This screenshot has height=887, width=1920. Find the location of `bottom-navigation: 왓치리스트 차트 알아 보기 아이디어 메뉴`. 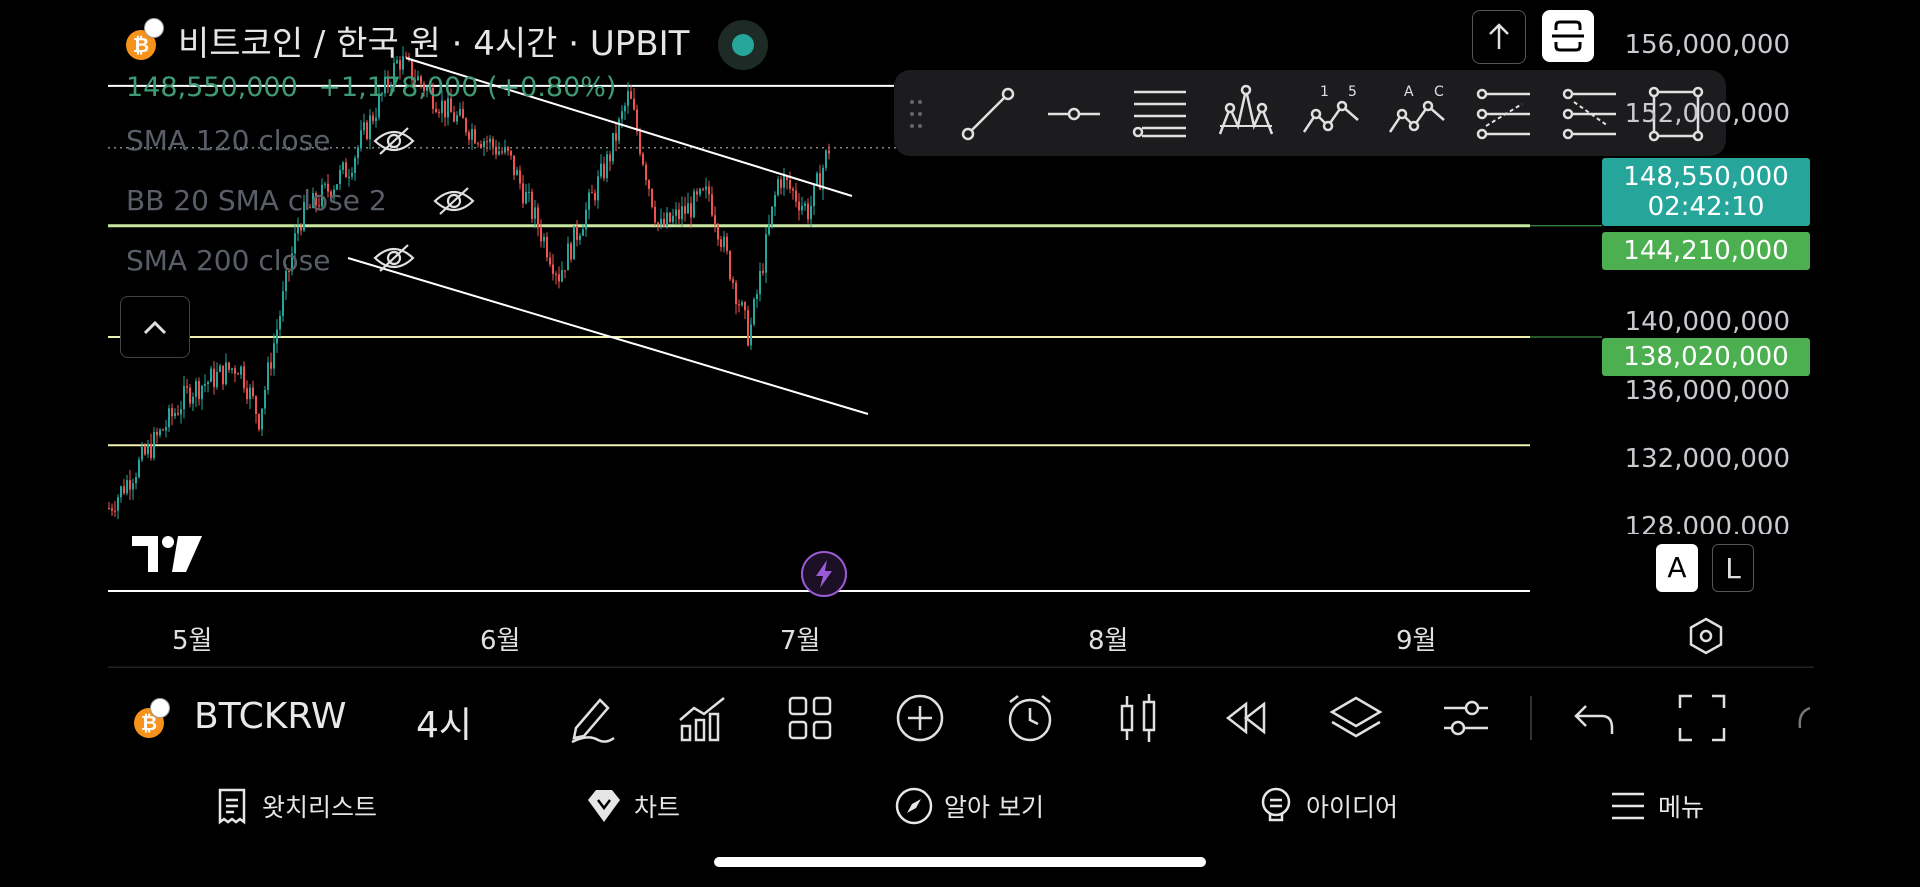

bottom-navigation: 왓치리스트 차트 알아 보기 아이디어 메뉴 is located at coordinates (960, 827).